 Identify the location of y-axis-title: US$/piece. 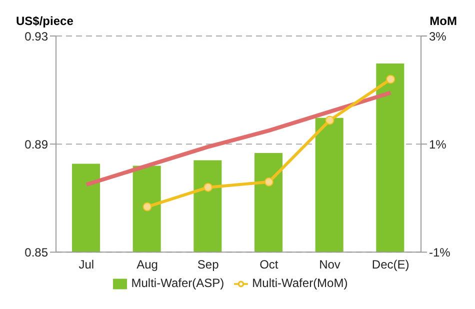
(45, 21).